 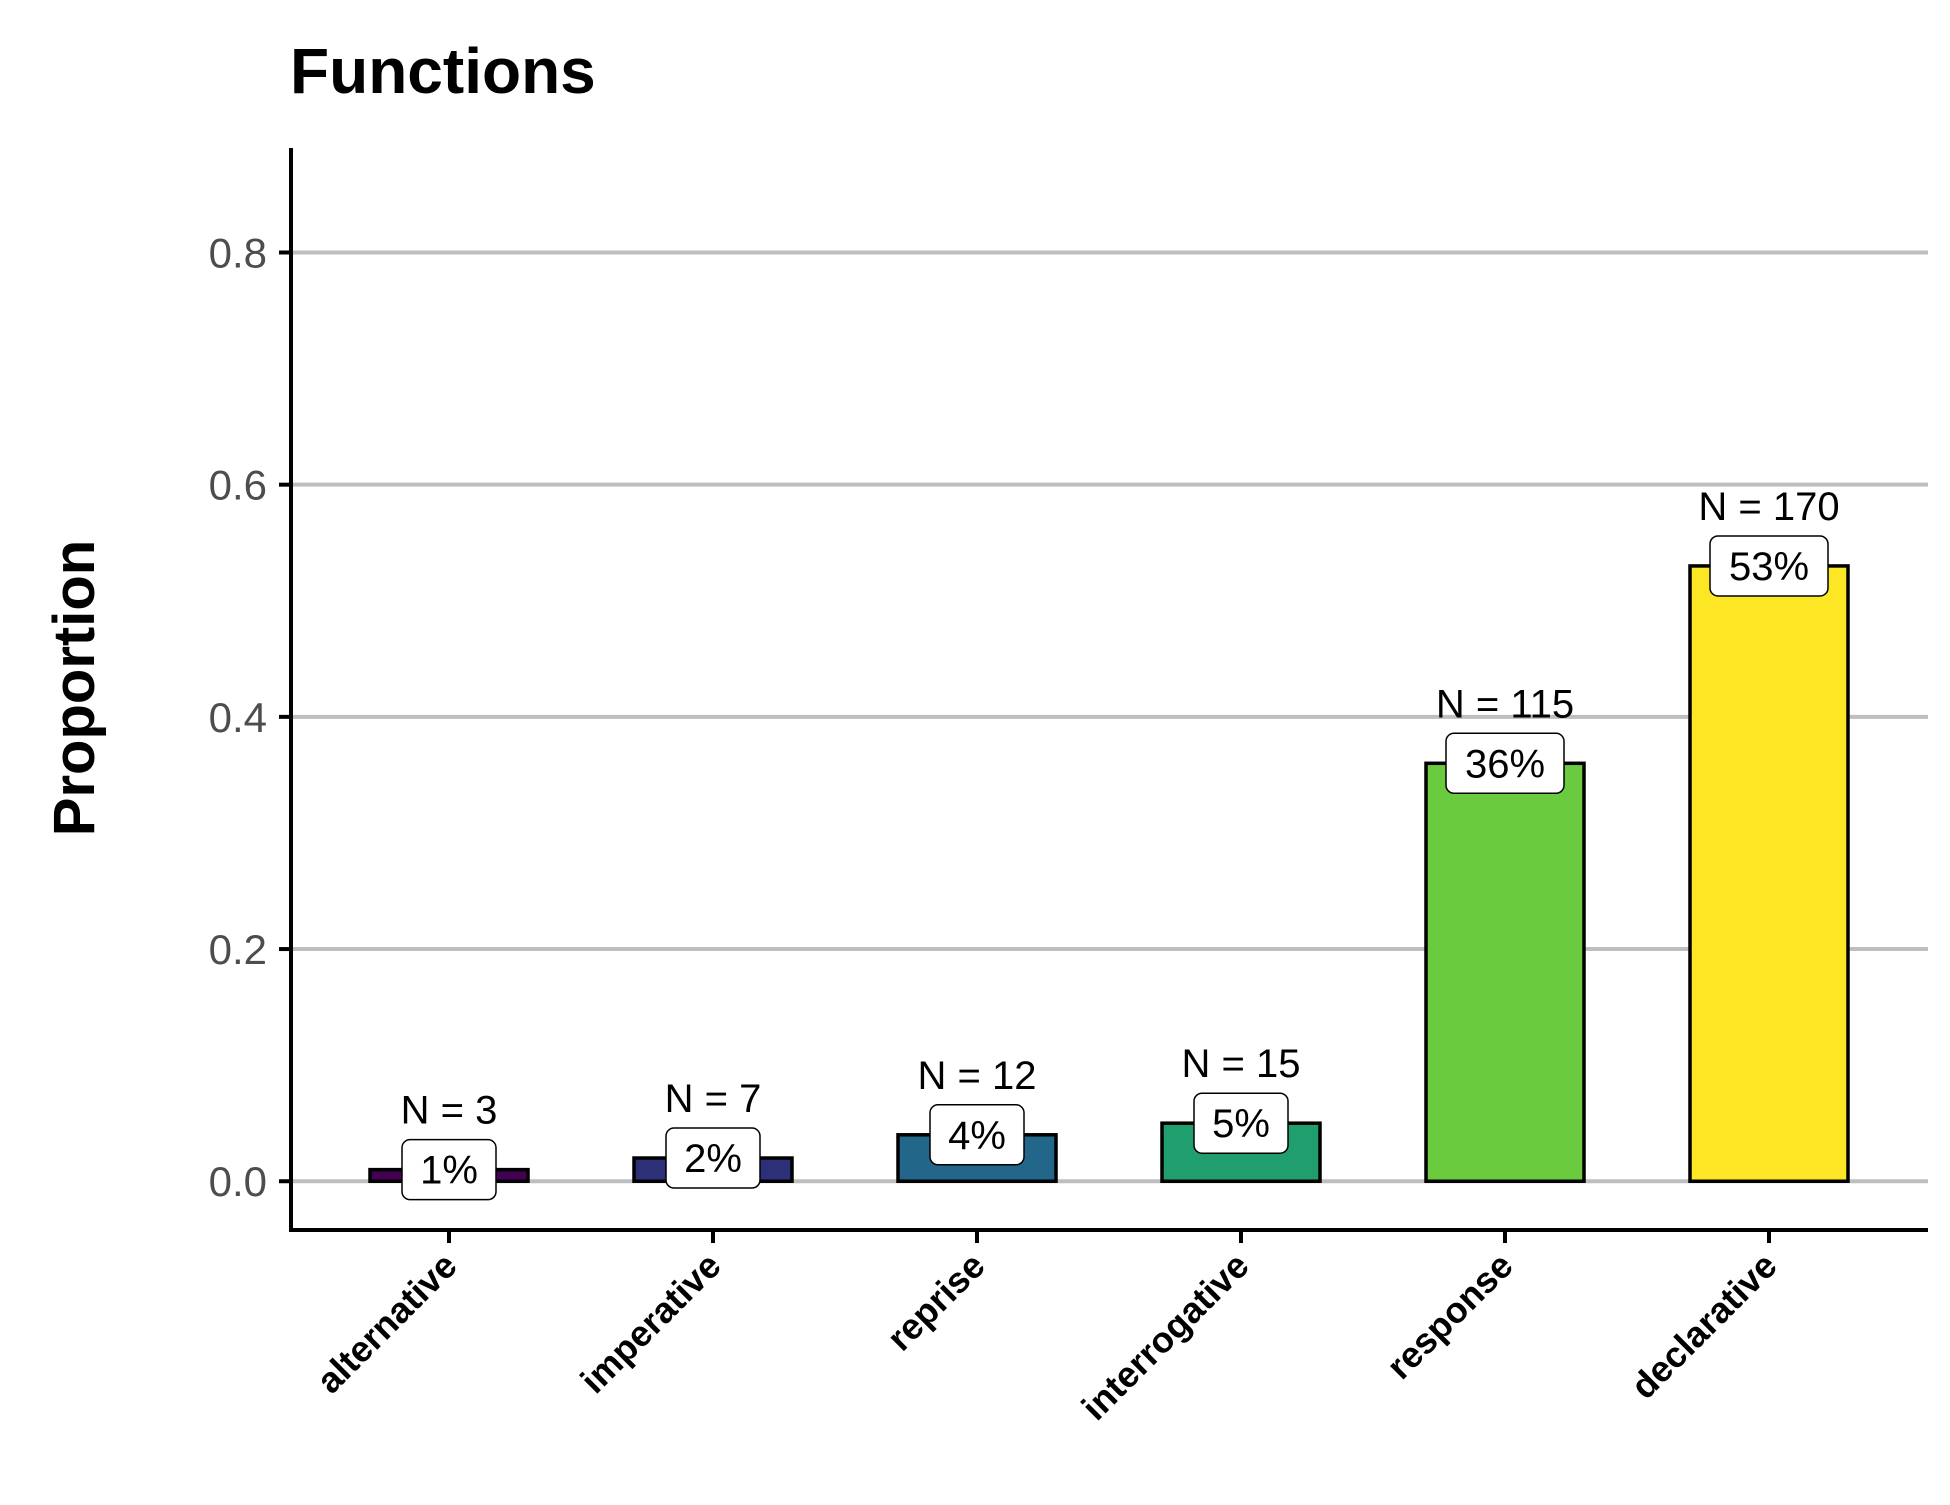 I want to click on percent-label: 2%, so click(x=713, y=1159).